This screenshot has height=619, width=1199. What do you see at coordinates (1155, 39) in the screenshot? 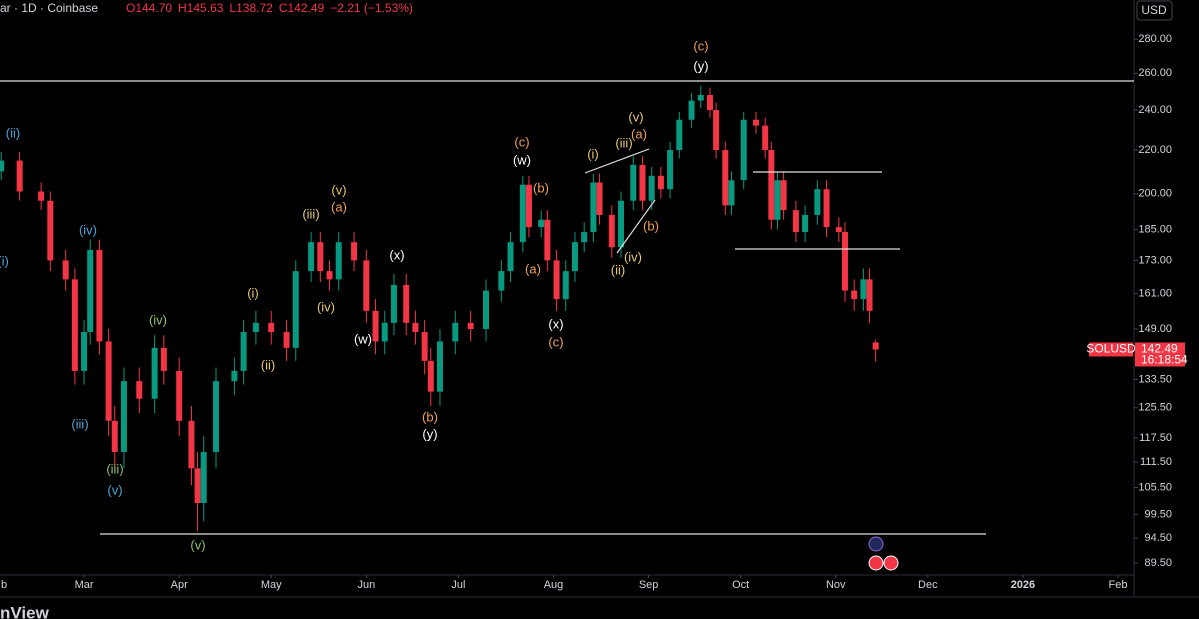
I see `y-tick-label: 280.00` at bounding box center [1155, 39].